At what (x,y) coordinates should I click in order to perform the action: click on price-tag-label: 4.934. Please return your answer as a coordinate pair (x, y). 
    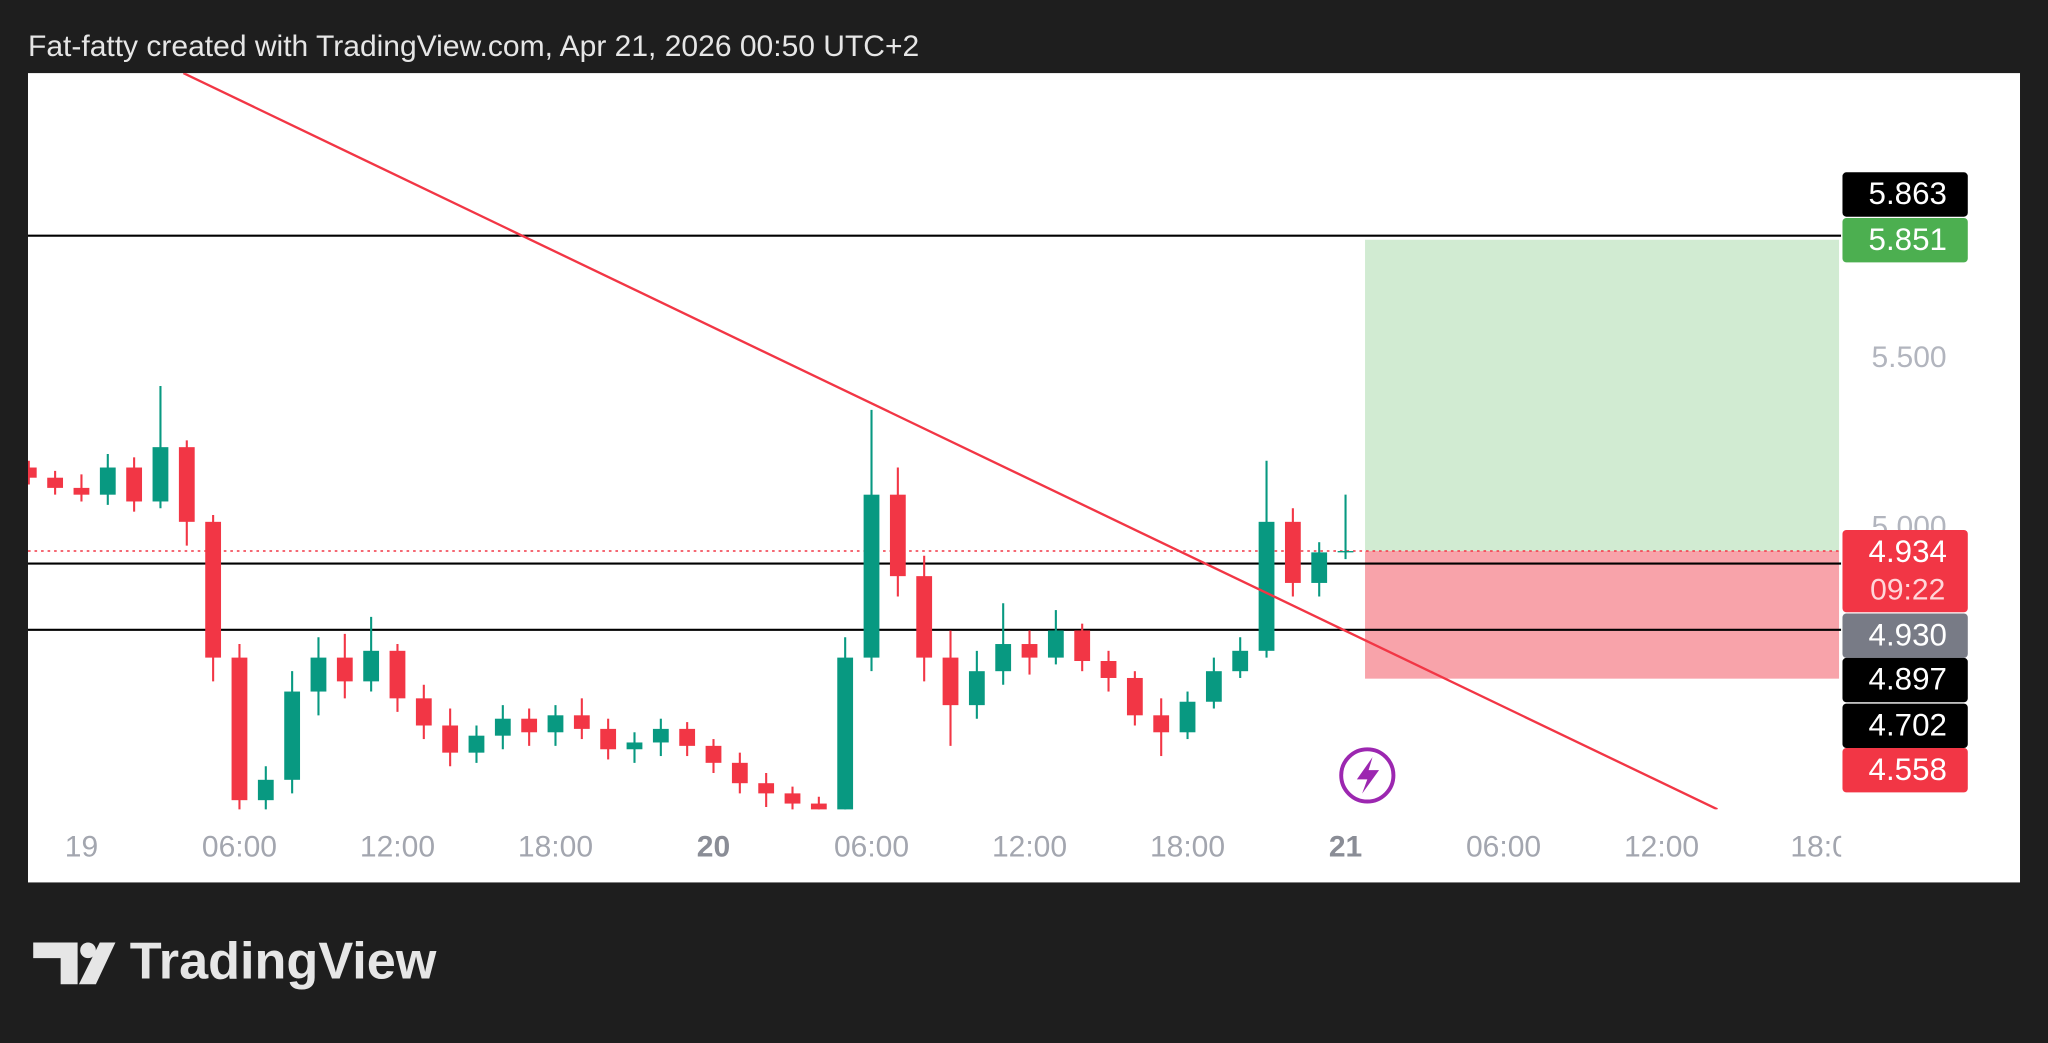
    Looking at the image, I should click on (1908, 551).